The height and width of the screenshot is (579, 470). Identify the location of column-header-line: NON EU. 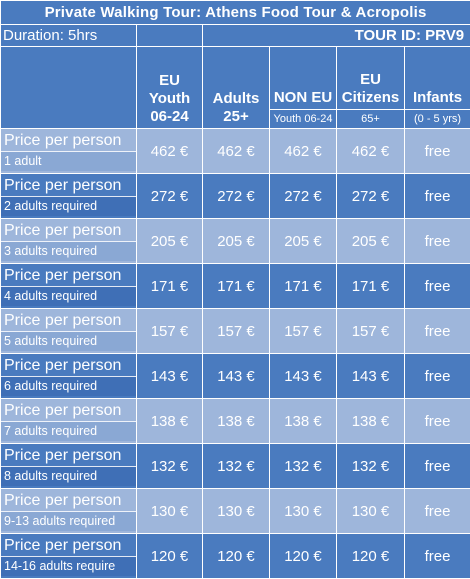
(303, 98).